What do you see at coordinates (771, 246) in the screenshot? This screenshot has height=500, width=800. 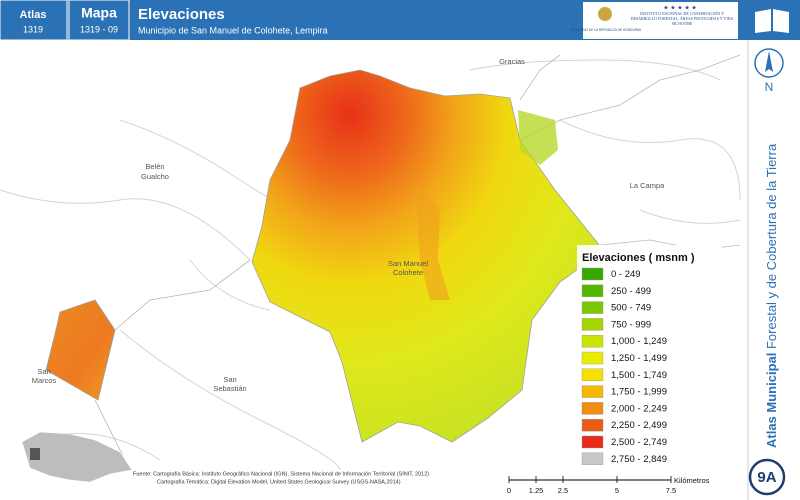 I see `vertical-title-rest: Forestal y de Cobertura de la Tierra` at bounding box center [771, 246].